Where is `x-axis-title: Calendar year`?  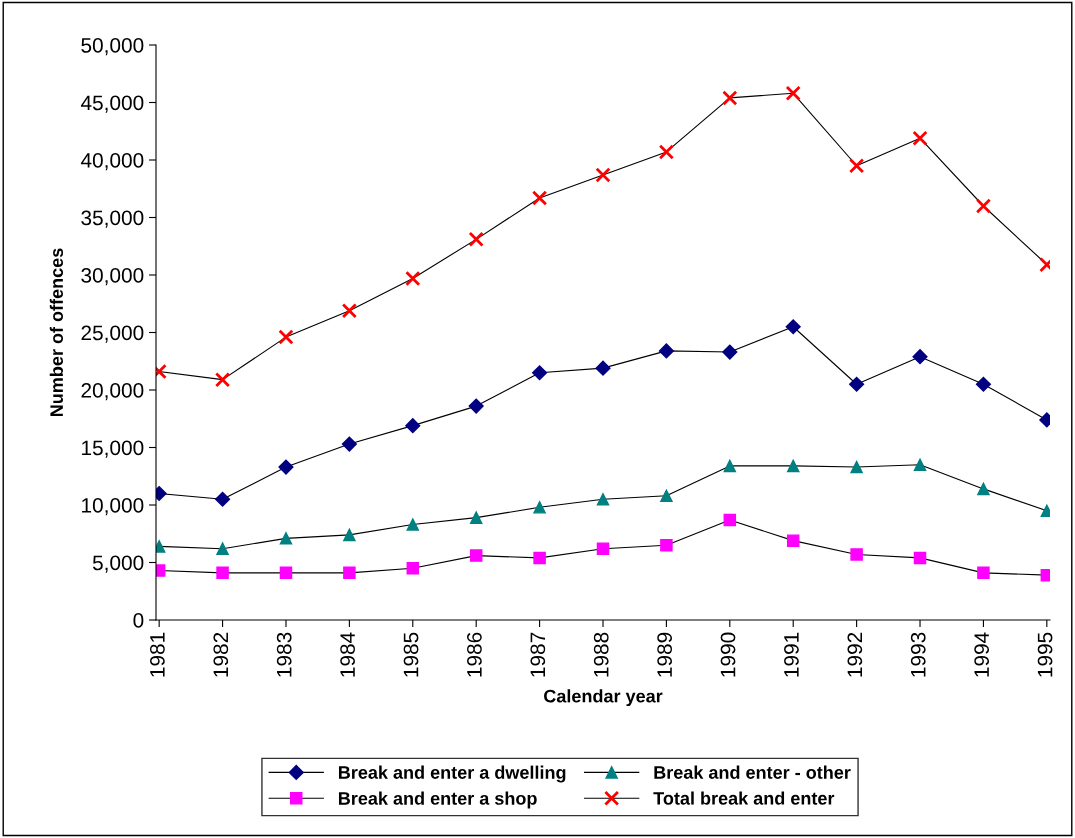 x-axis-title: Calendar year is located at coordinates (603, 698).